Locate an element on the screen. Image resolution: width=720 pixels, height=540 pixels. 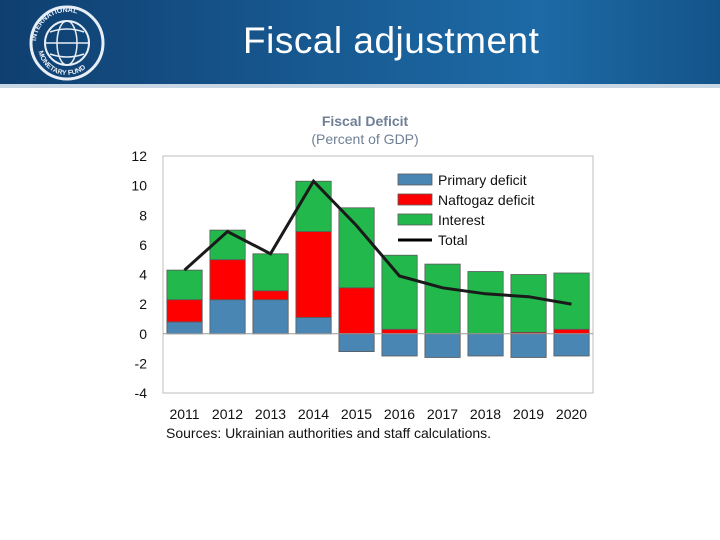
legend-label: Interest is located at coordinates (461, 220).